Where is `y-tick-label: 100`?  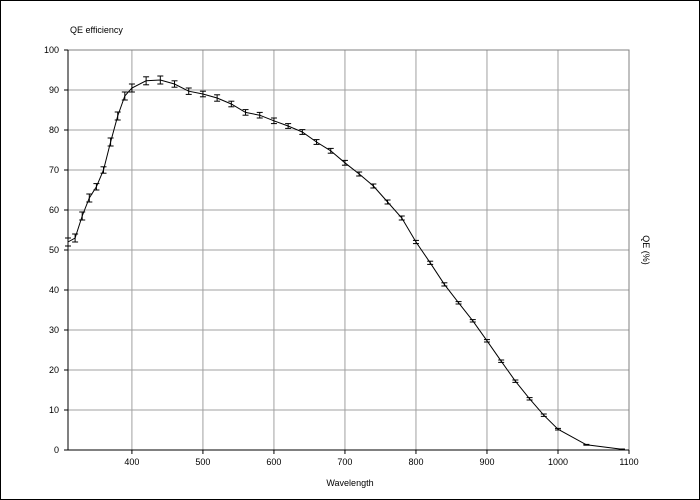
y-tick-label: 100 is located at coordinates (51, 50).